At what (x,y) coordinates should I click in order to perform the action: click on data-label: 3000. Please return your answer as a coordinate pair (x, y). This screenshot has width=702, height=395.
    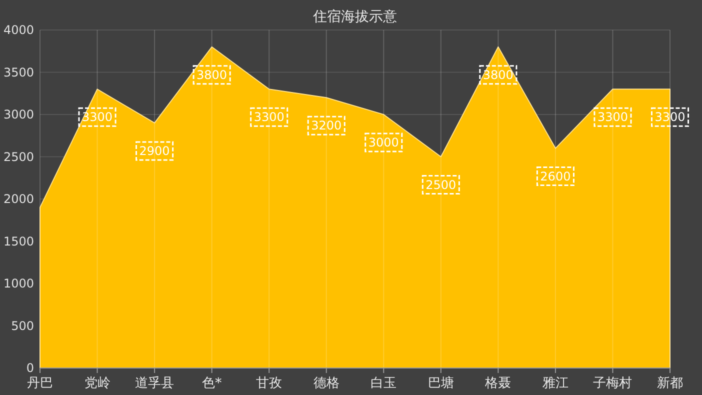
    Looking at the image, I should click on (383, 143).